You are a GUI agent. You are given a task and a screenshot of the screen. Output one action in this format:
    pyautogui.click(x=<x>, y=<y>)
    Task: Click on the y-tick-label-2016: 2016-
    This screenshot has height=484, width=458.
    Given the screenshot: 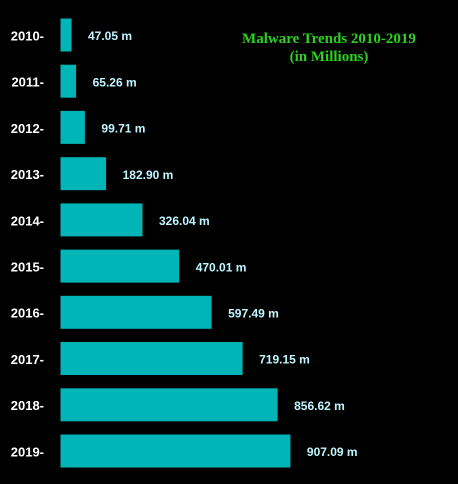 What is the action you would take?
    pyautogui.click(x=27, y=313)
    